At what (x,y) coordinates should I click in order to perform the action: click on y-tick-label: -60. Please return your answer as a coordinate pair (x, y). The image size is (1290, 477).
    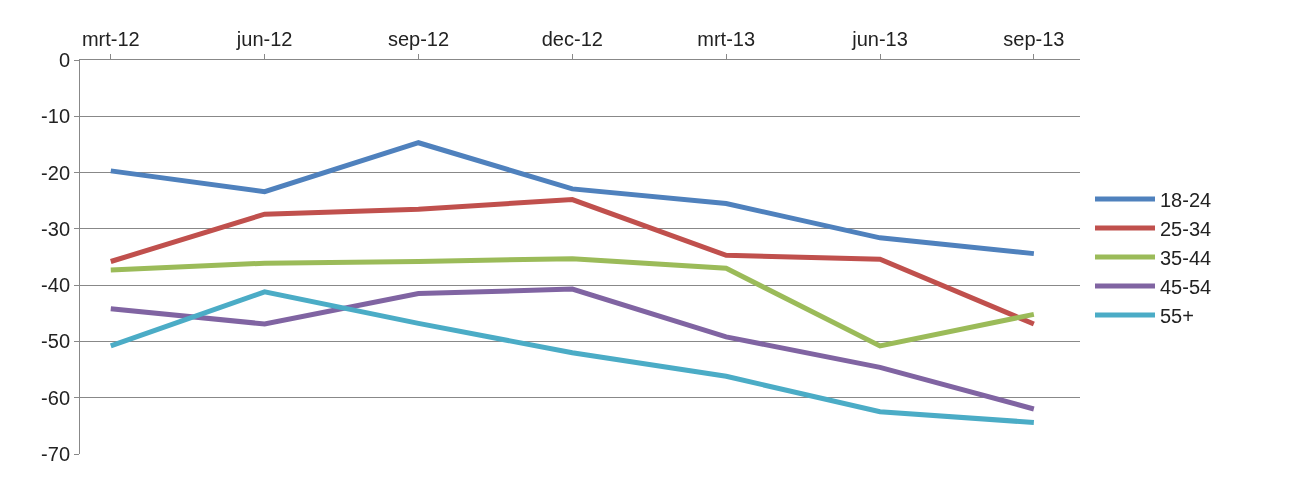
    Looking at the image, I should click on (55, 397).